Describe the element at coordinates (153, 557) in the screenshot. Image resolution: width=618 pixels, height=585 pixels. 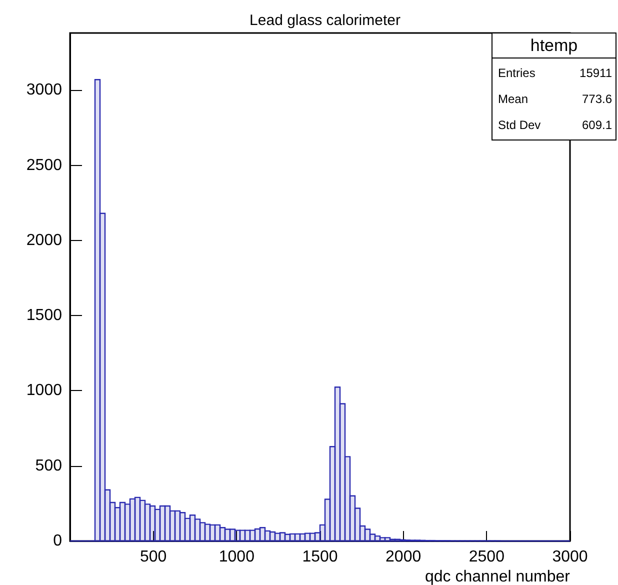
I see `x-tick-label: 500` at that location.